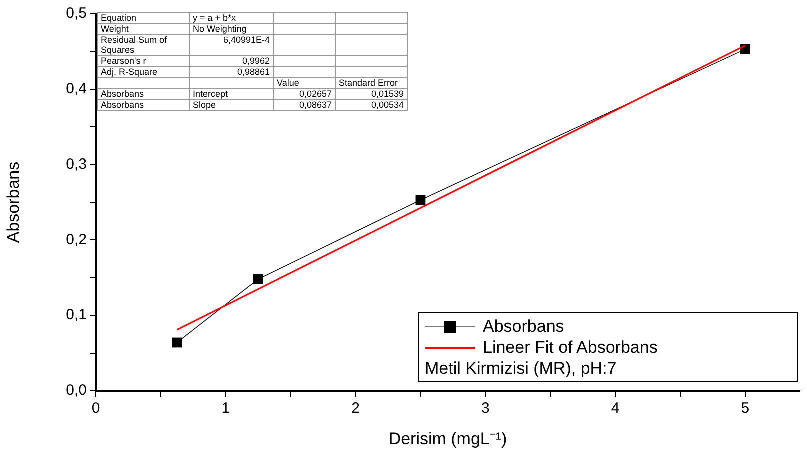 This screenshot has width=807, height=454. I want to click on annotation: 0,98861, so click(232, 72).